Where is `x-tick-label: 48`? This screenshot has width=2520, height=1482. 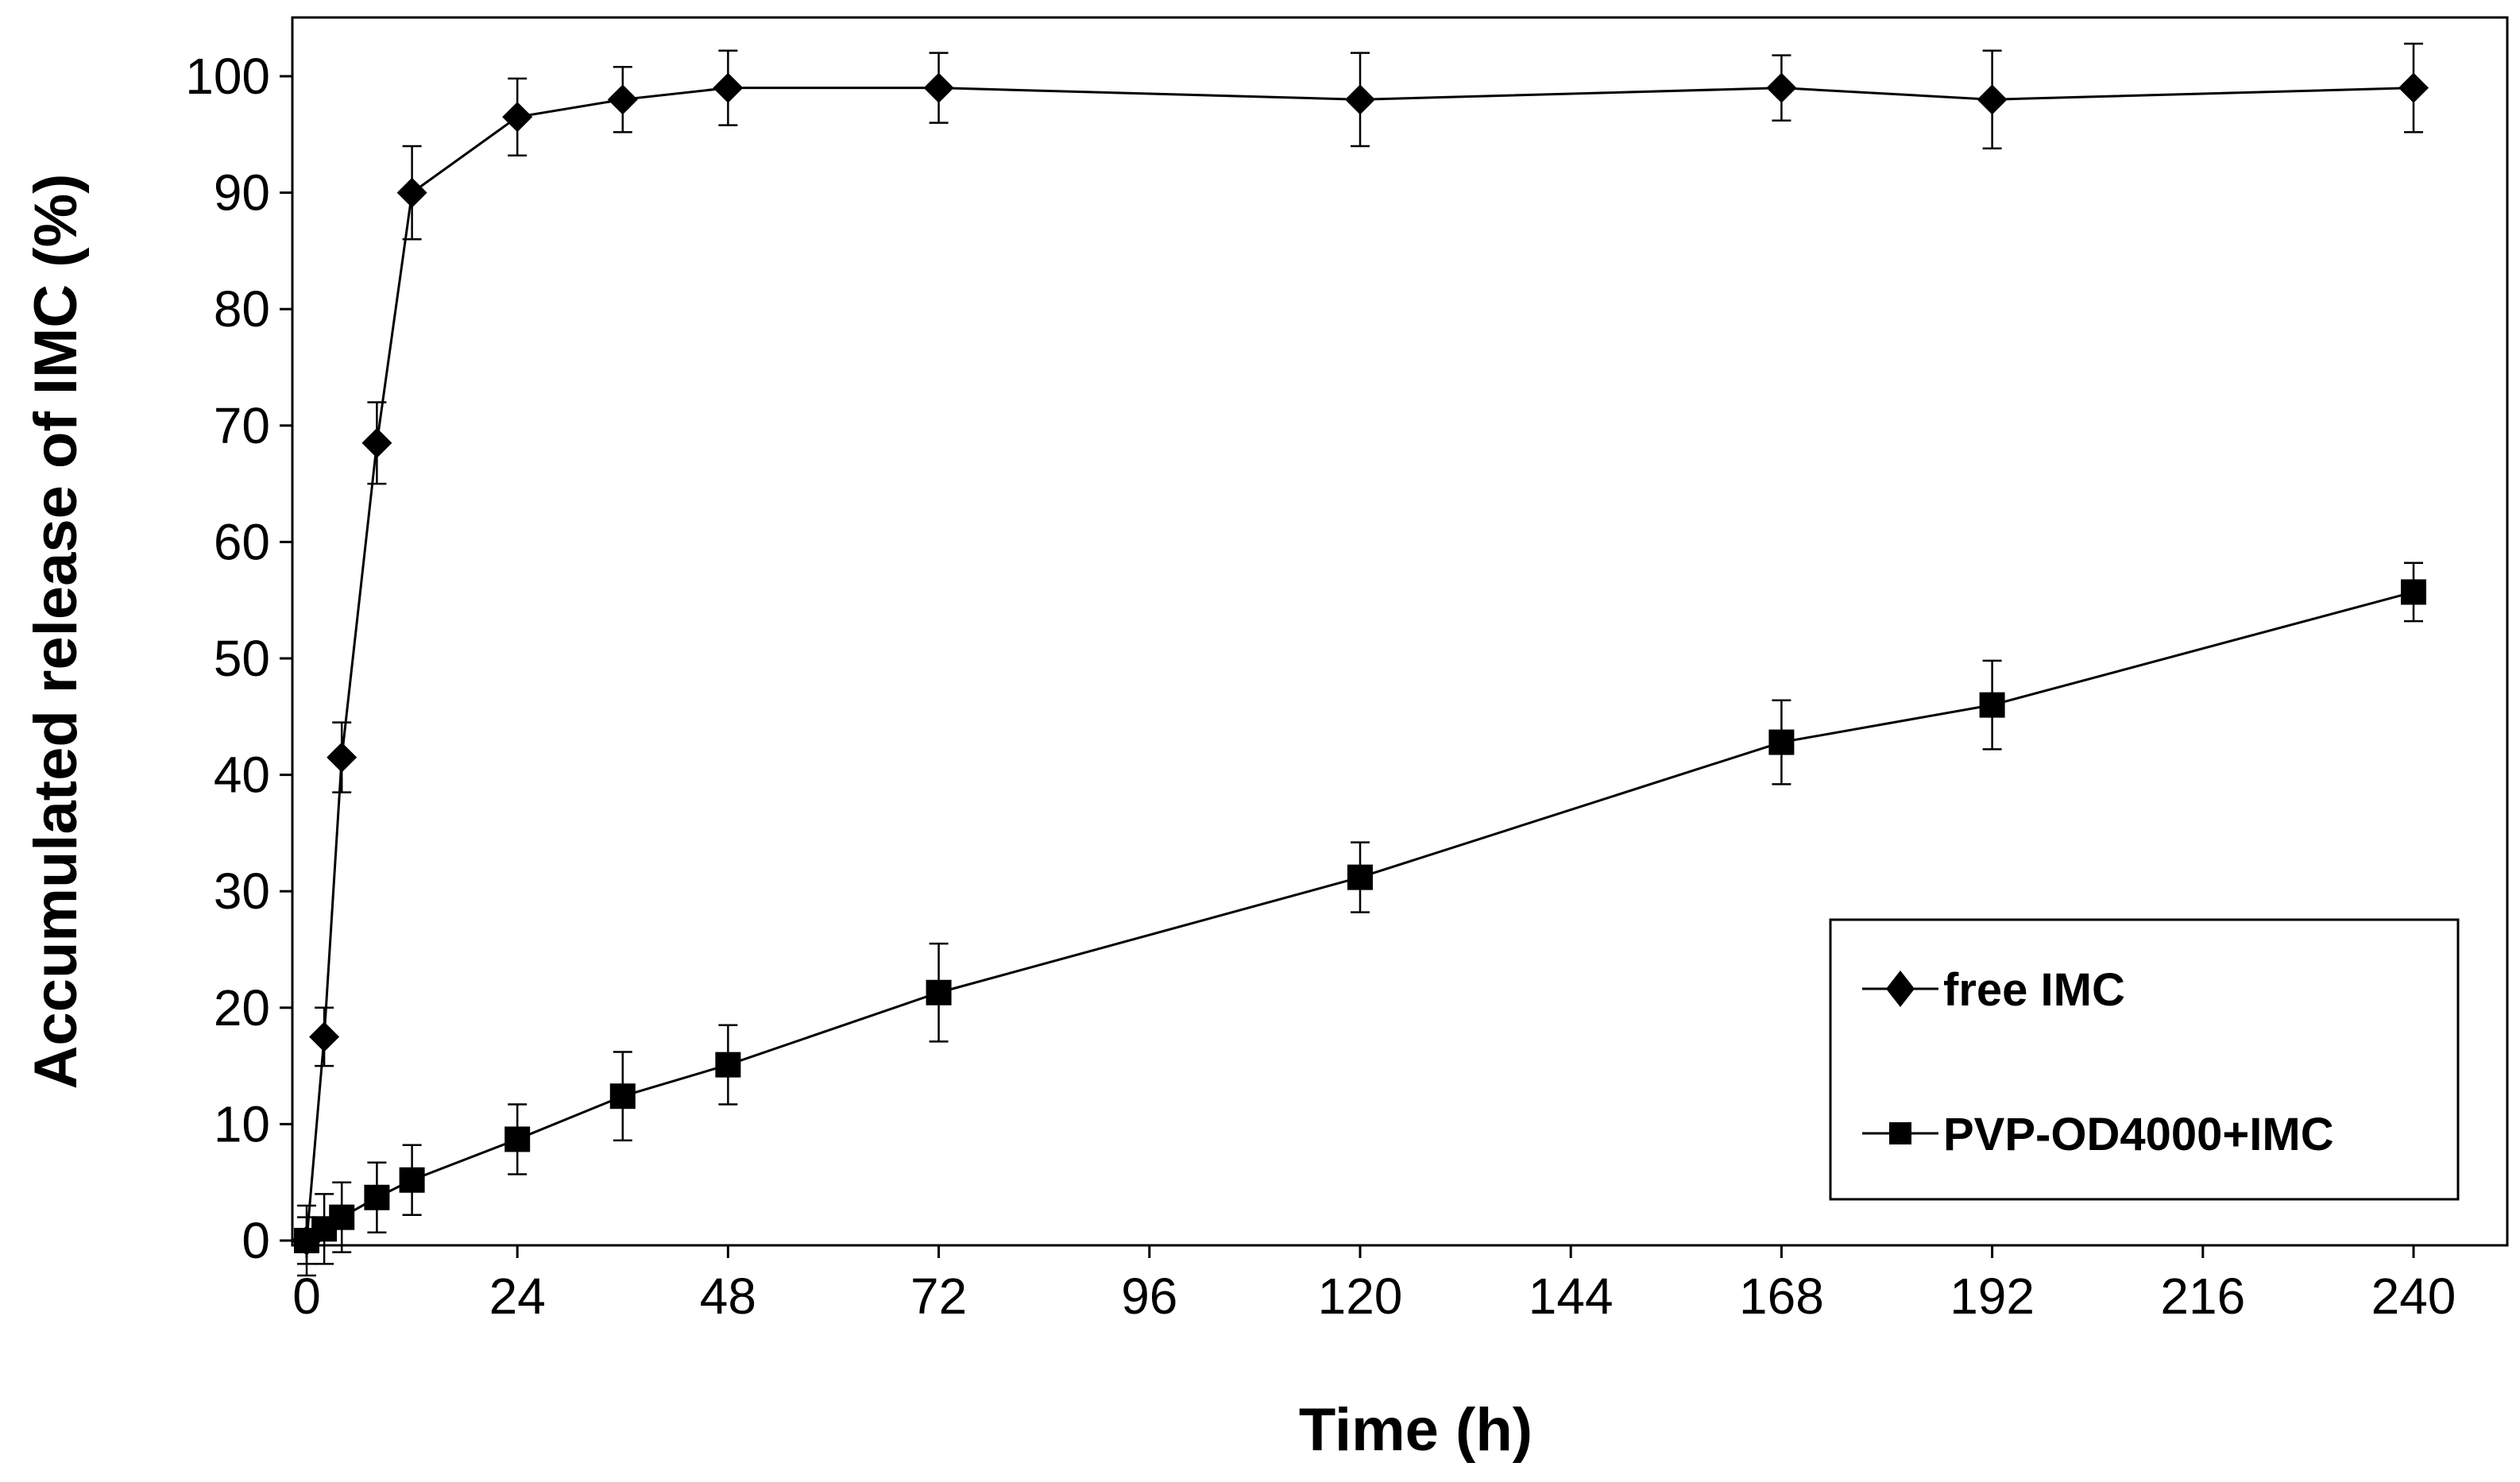
x-tick-label: 48 is located at coordinates (728, 1296).